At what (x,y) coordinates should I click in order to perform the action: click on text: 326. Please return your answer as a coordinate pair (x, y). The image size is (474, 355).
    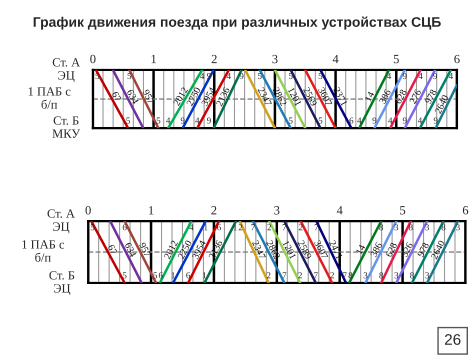
    Looking at the image, I should click on (407, 250).